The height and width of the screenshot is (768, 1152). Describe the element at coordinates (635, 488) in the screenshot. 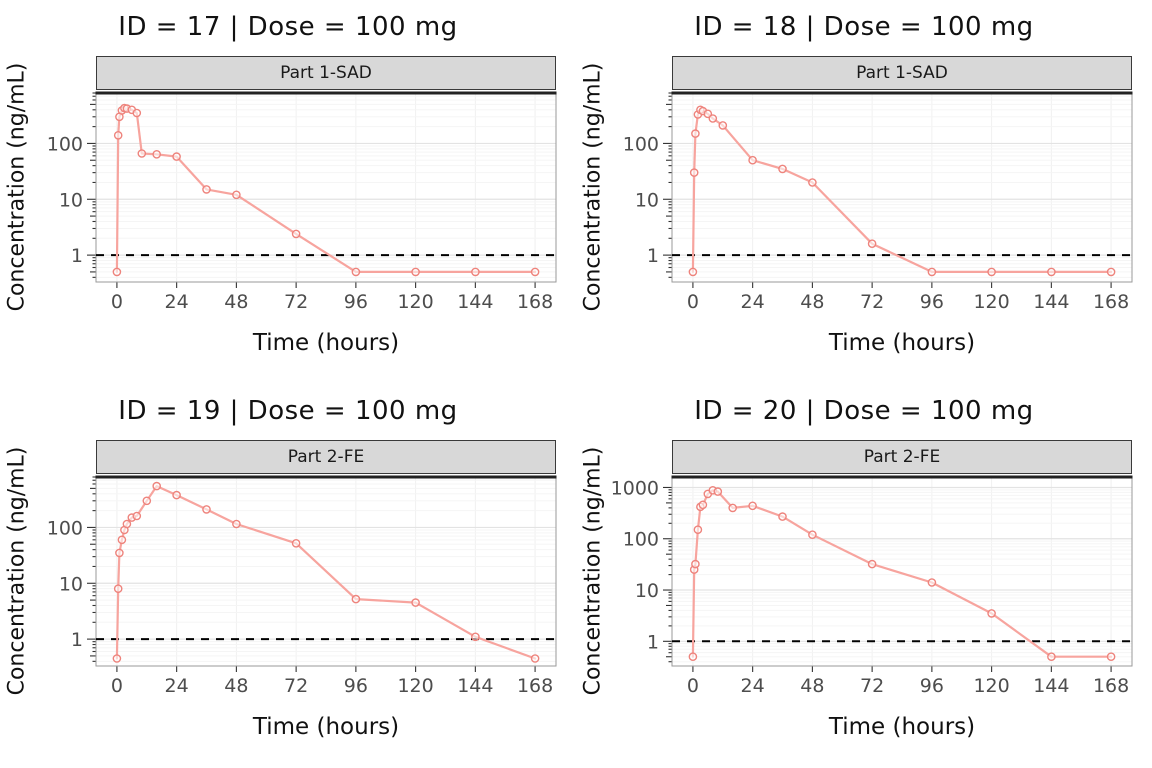

I see `svg-text: 1000` at that location.